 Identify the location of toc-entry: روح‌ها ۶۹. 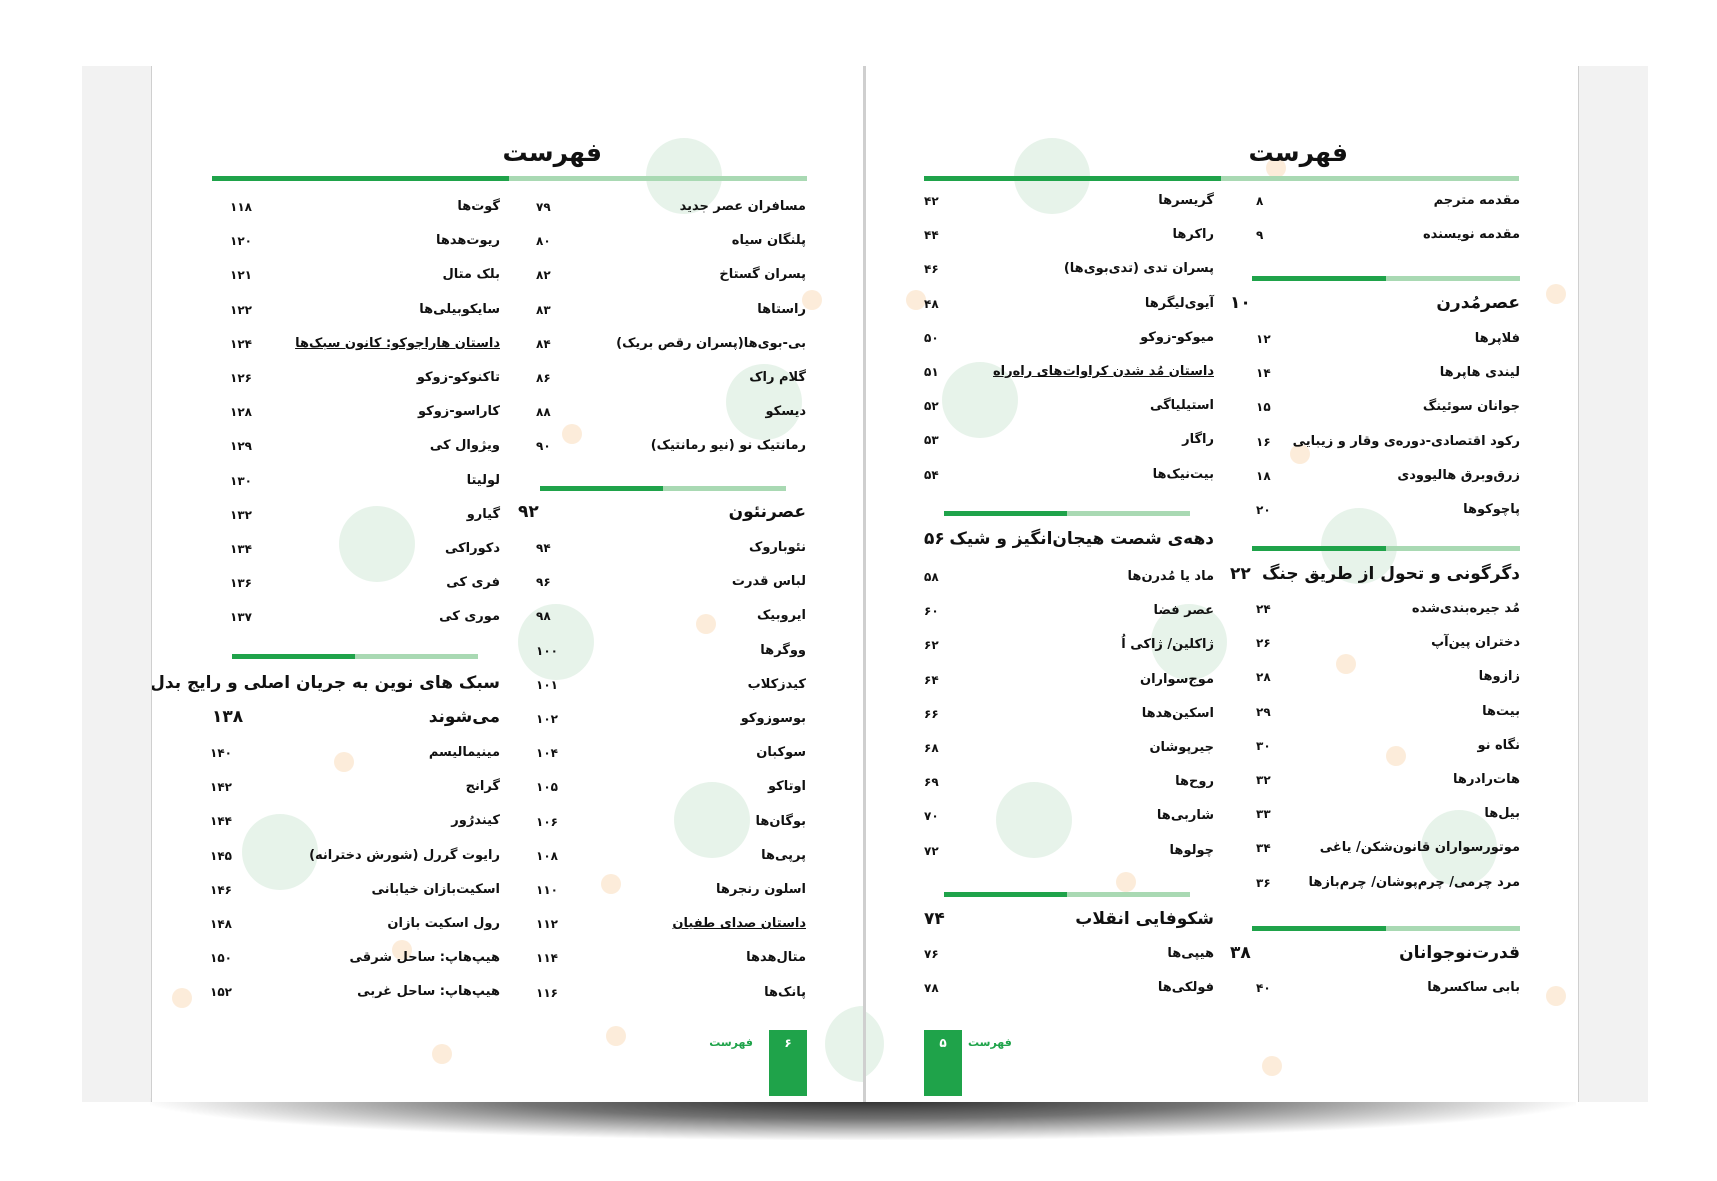
(1069, 782).